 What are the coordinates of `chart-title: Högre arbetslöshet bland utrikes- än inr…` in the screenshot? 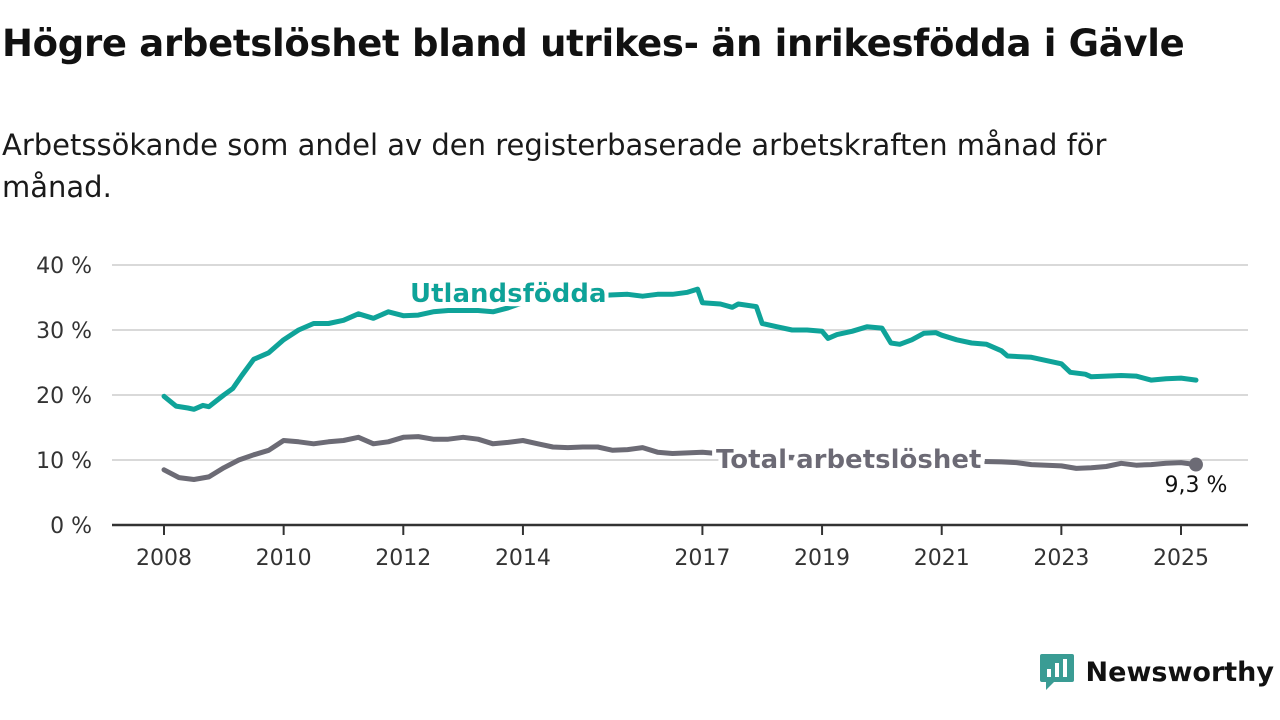 It's located at (593, 43).